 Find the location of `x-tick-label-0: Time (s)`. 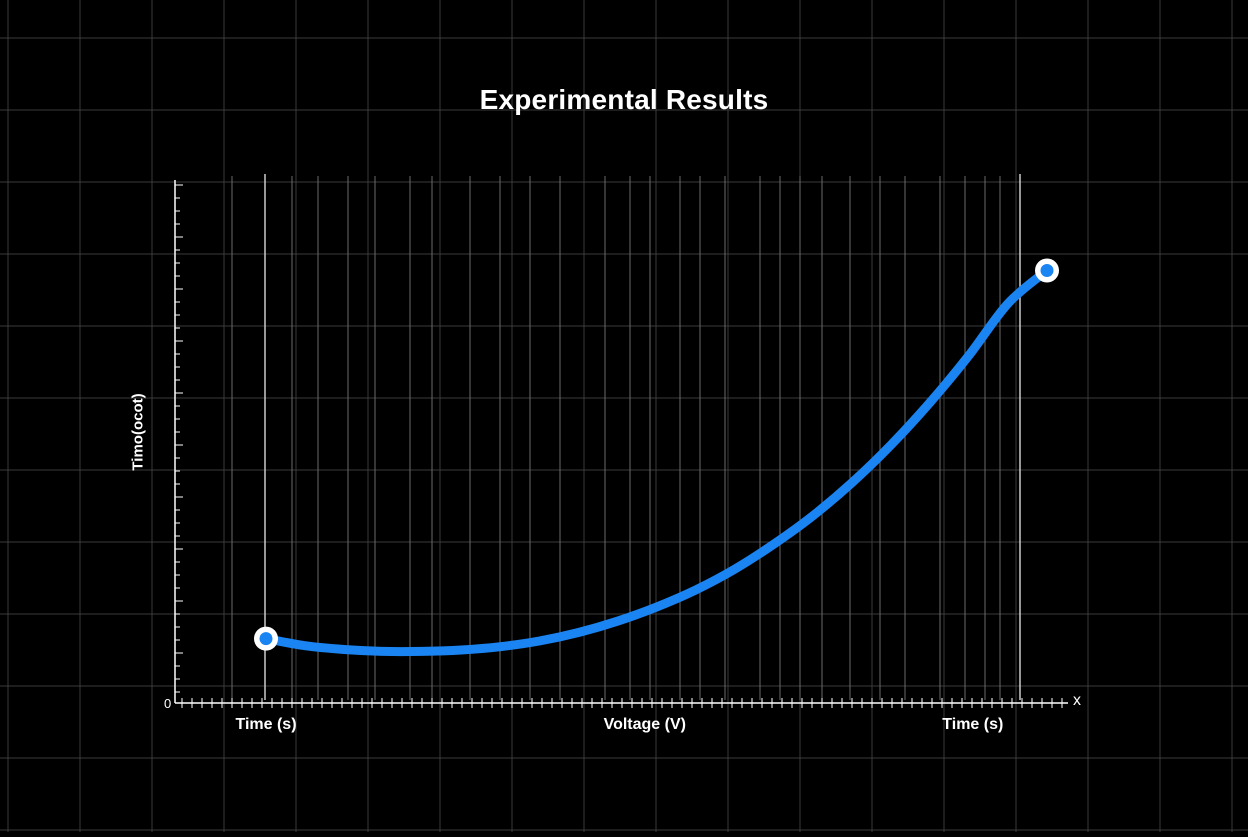

x-tick-label-0: Time (s) is located at coordinates (266, 724).